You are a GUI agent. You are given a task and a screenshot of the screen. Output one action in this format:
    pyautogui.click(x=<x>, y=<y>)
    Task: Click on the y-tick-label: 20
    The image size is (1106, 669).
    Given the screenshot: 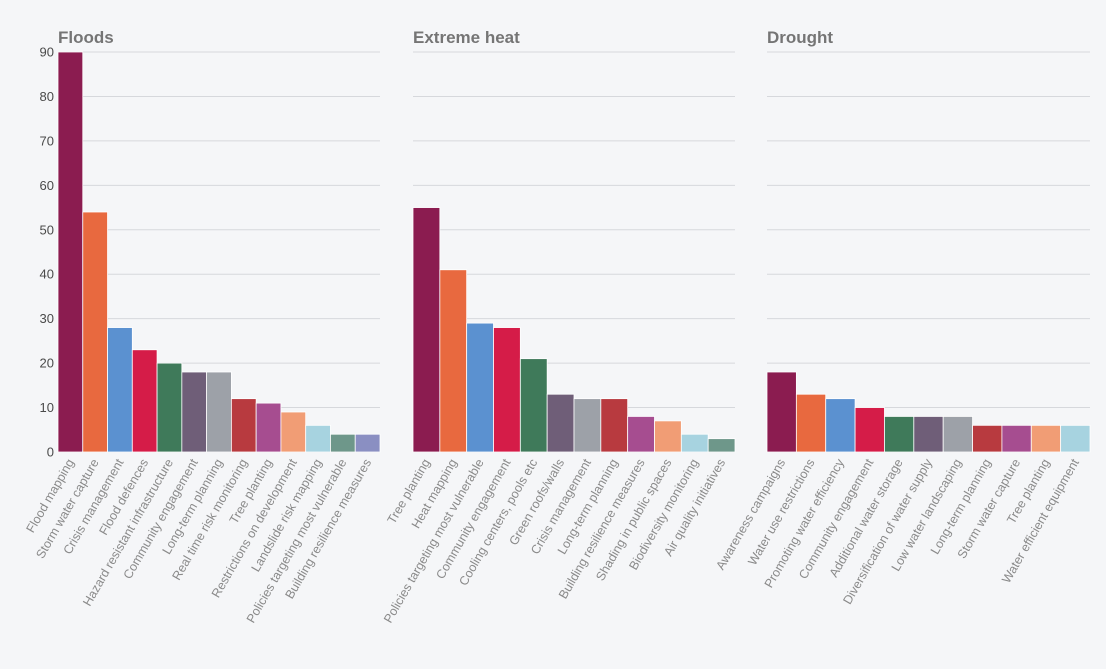 What is the action you would take?
    pyautogui.click(x=47, y=363)
    